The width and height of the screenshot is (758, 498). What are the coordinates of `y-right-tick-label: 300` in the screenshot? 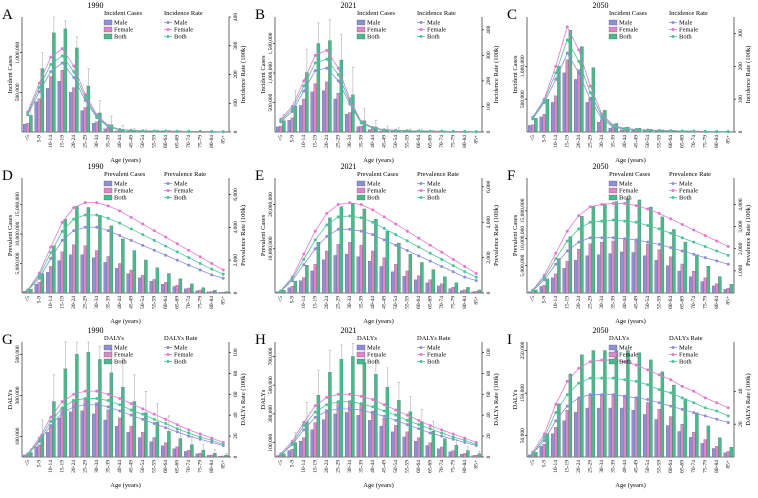 It's located at (236, 45).